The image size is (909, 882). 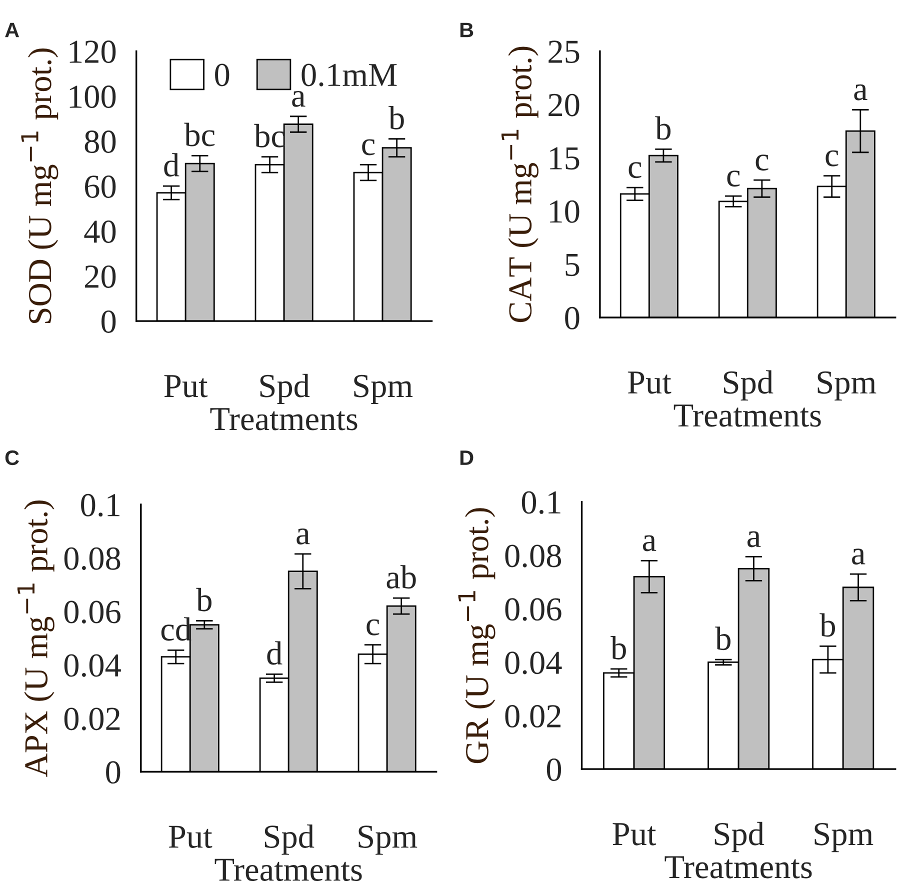 What do you see at coordinates (35, 638) in the screenshot?
I see `y-axis-title: APX (U mg$^{−1}$ prot.)` at bounding box center [35, 638].